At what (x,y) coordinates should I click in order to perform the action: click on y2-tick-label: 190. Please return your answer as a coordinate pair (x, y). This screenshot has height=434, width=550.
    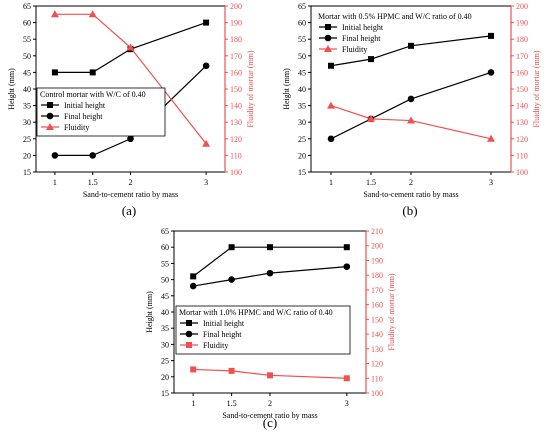
    Looking at the image, I should click on (377, 260).